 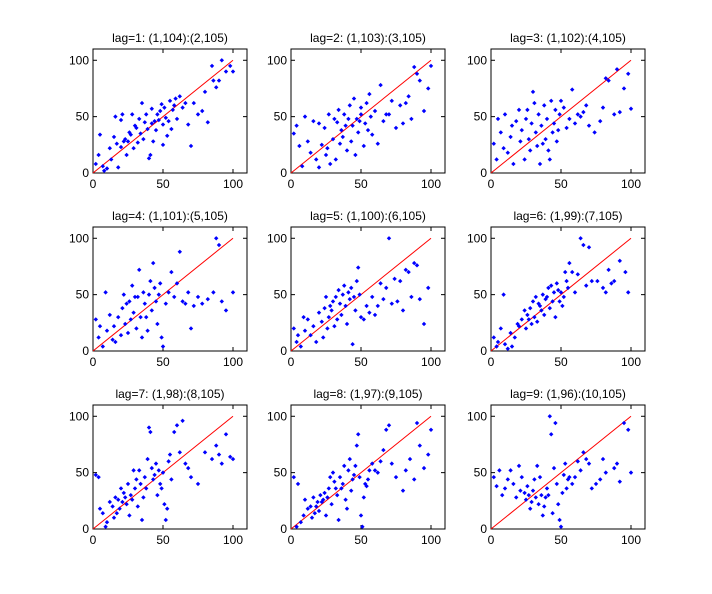 I want to click on subplot-title: lag=4: (1,101):(5,105), so click(x=170, y=216).